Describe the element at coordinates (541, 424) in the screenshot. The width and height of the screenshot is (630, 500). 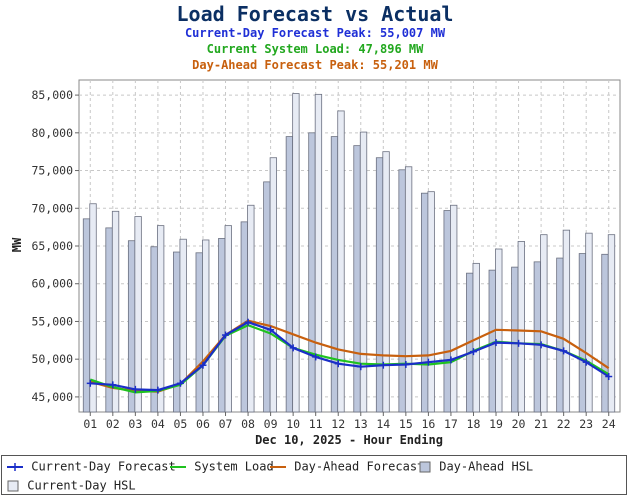
I see `x-tick-label: 21` at that location.